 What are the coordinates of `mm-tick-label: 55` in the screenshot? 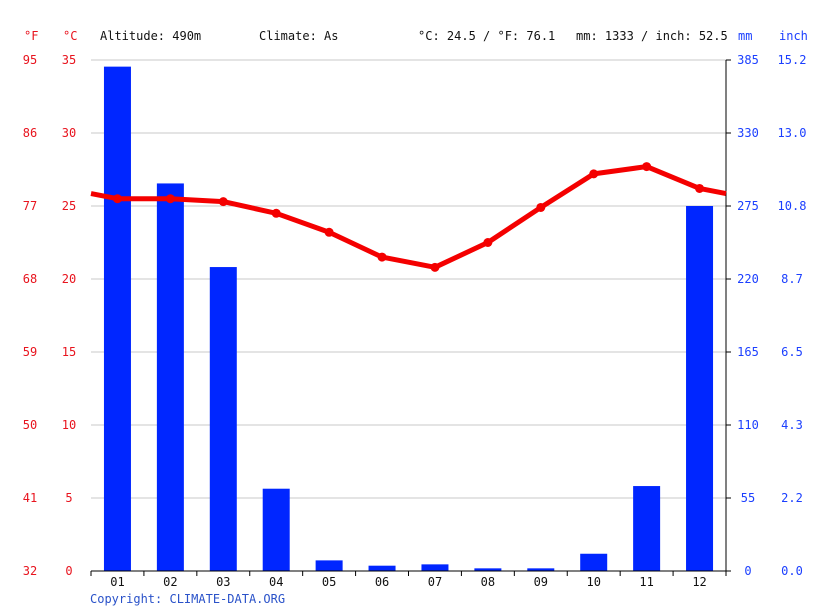 It's located at (748, 498).